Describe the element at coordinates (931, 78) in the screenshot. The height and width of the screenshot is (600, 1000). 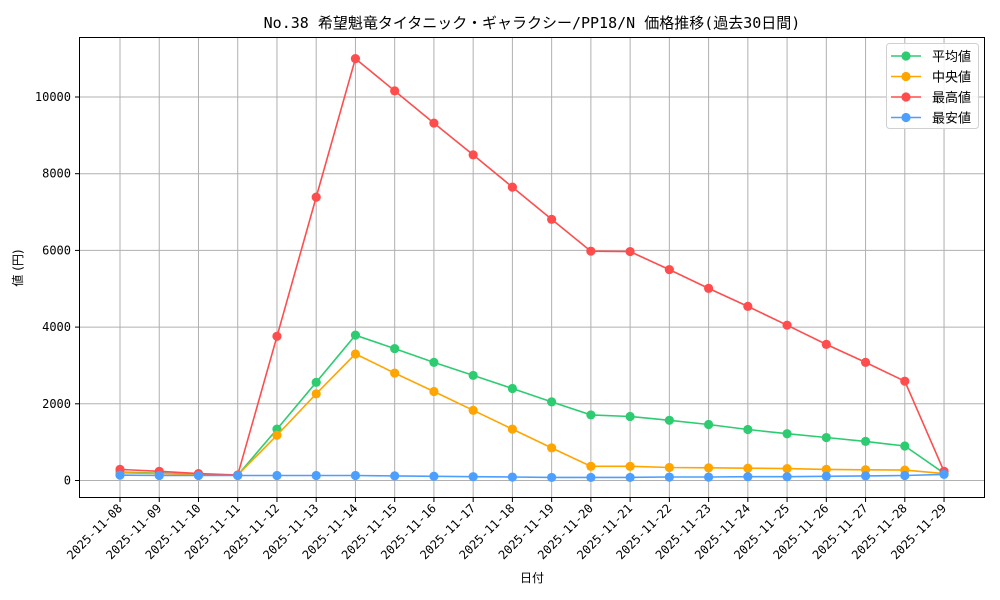
I see `legend-item: 中央値` at that location.